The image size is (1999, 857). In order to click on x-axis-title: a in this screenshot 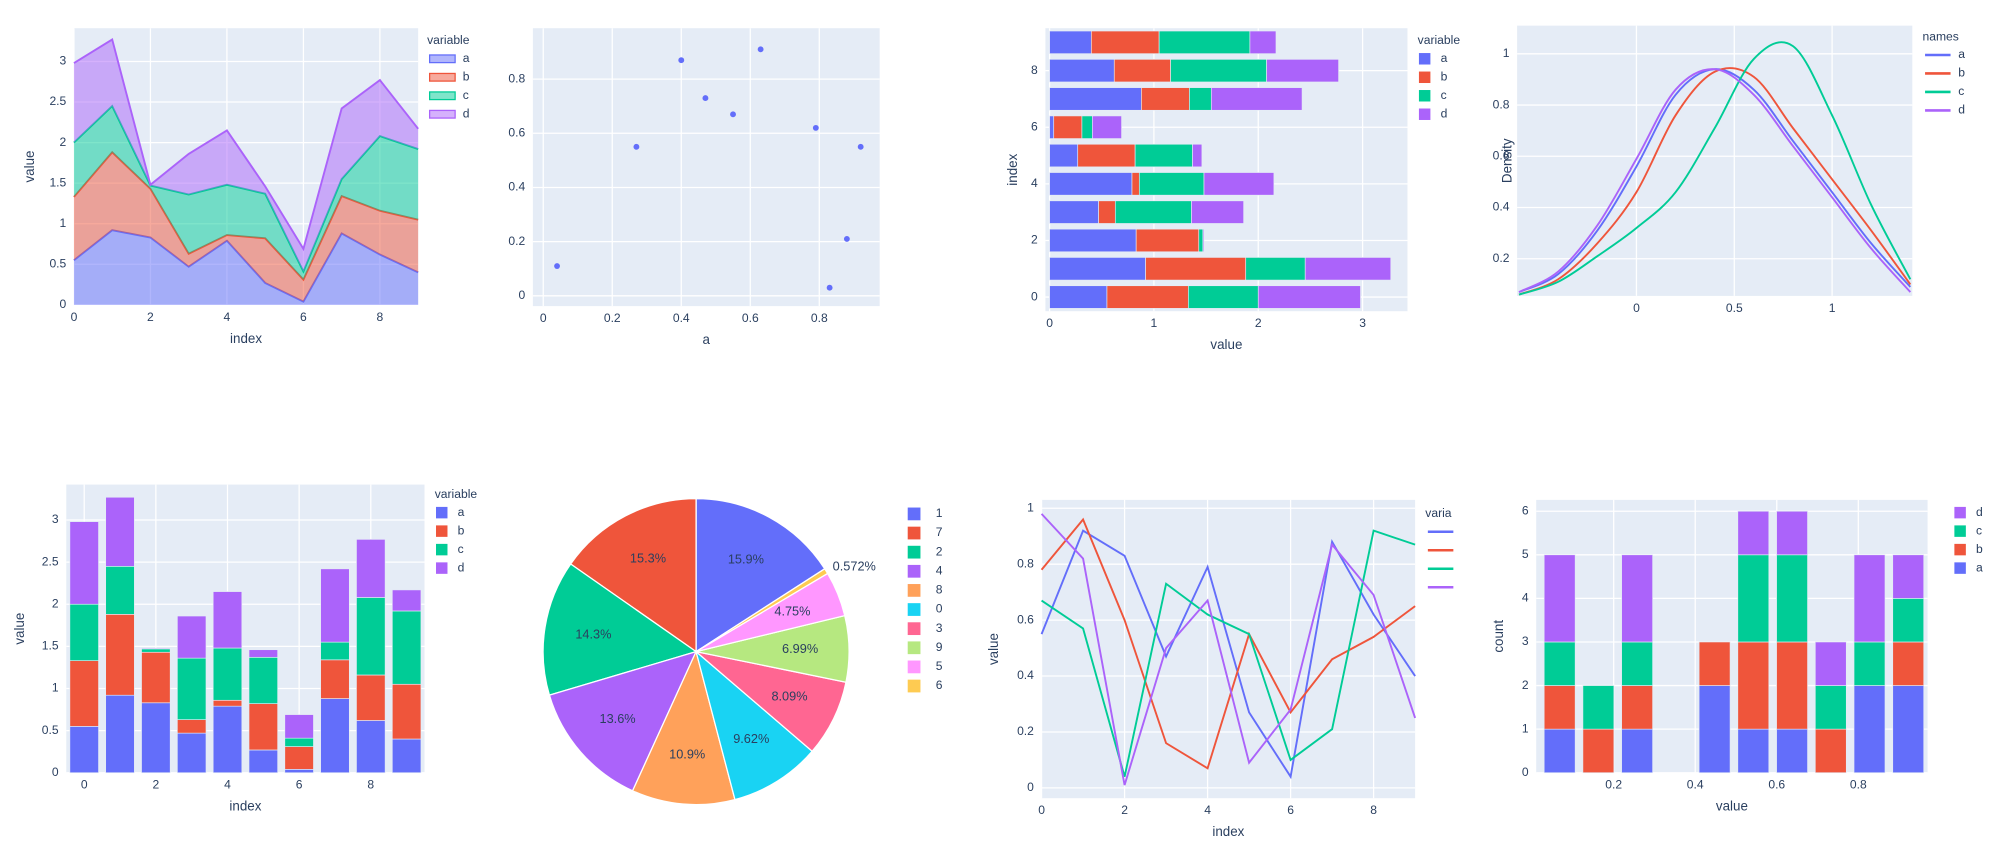, I will do `click(707, 339)`.